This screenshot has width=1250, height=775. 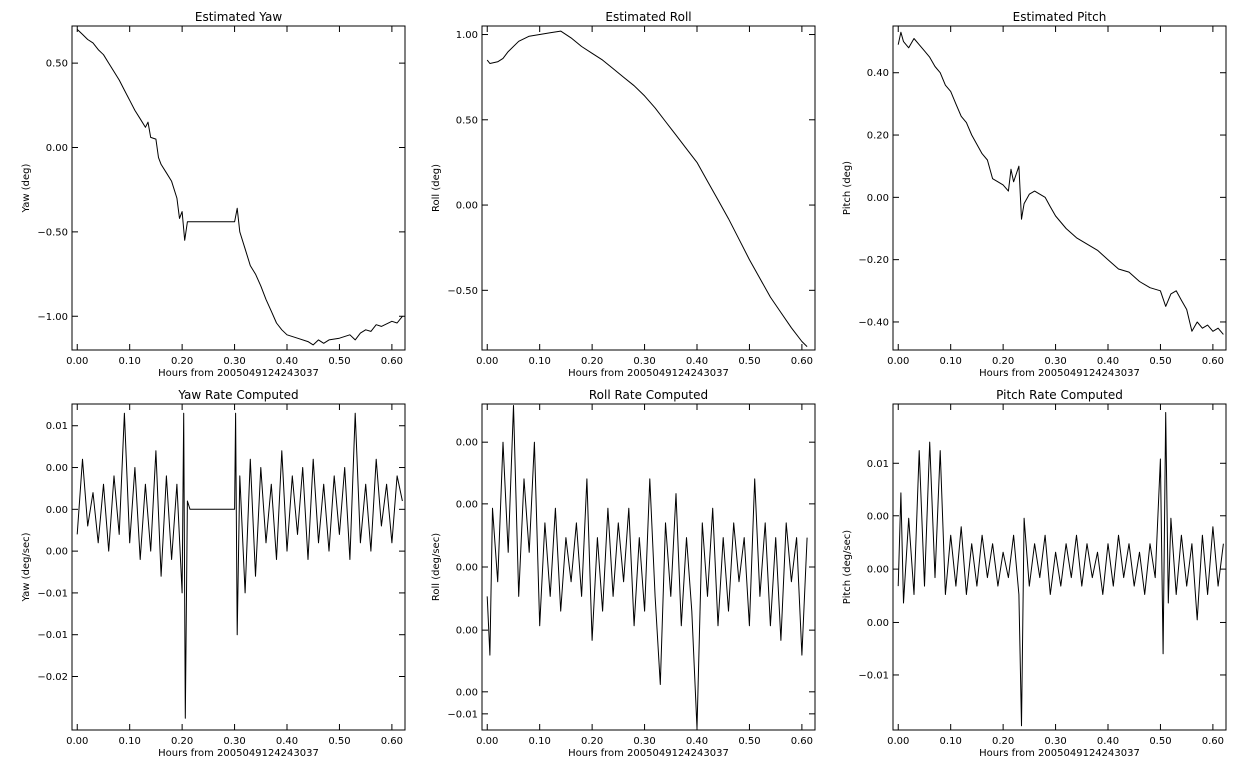 What do you see at coordinates (237, 395) in the screenshot?
I see `chart-title: Yaw Rate Computed` at bounding box center [237, 395].